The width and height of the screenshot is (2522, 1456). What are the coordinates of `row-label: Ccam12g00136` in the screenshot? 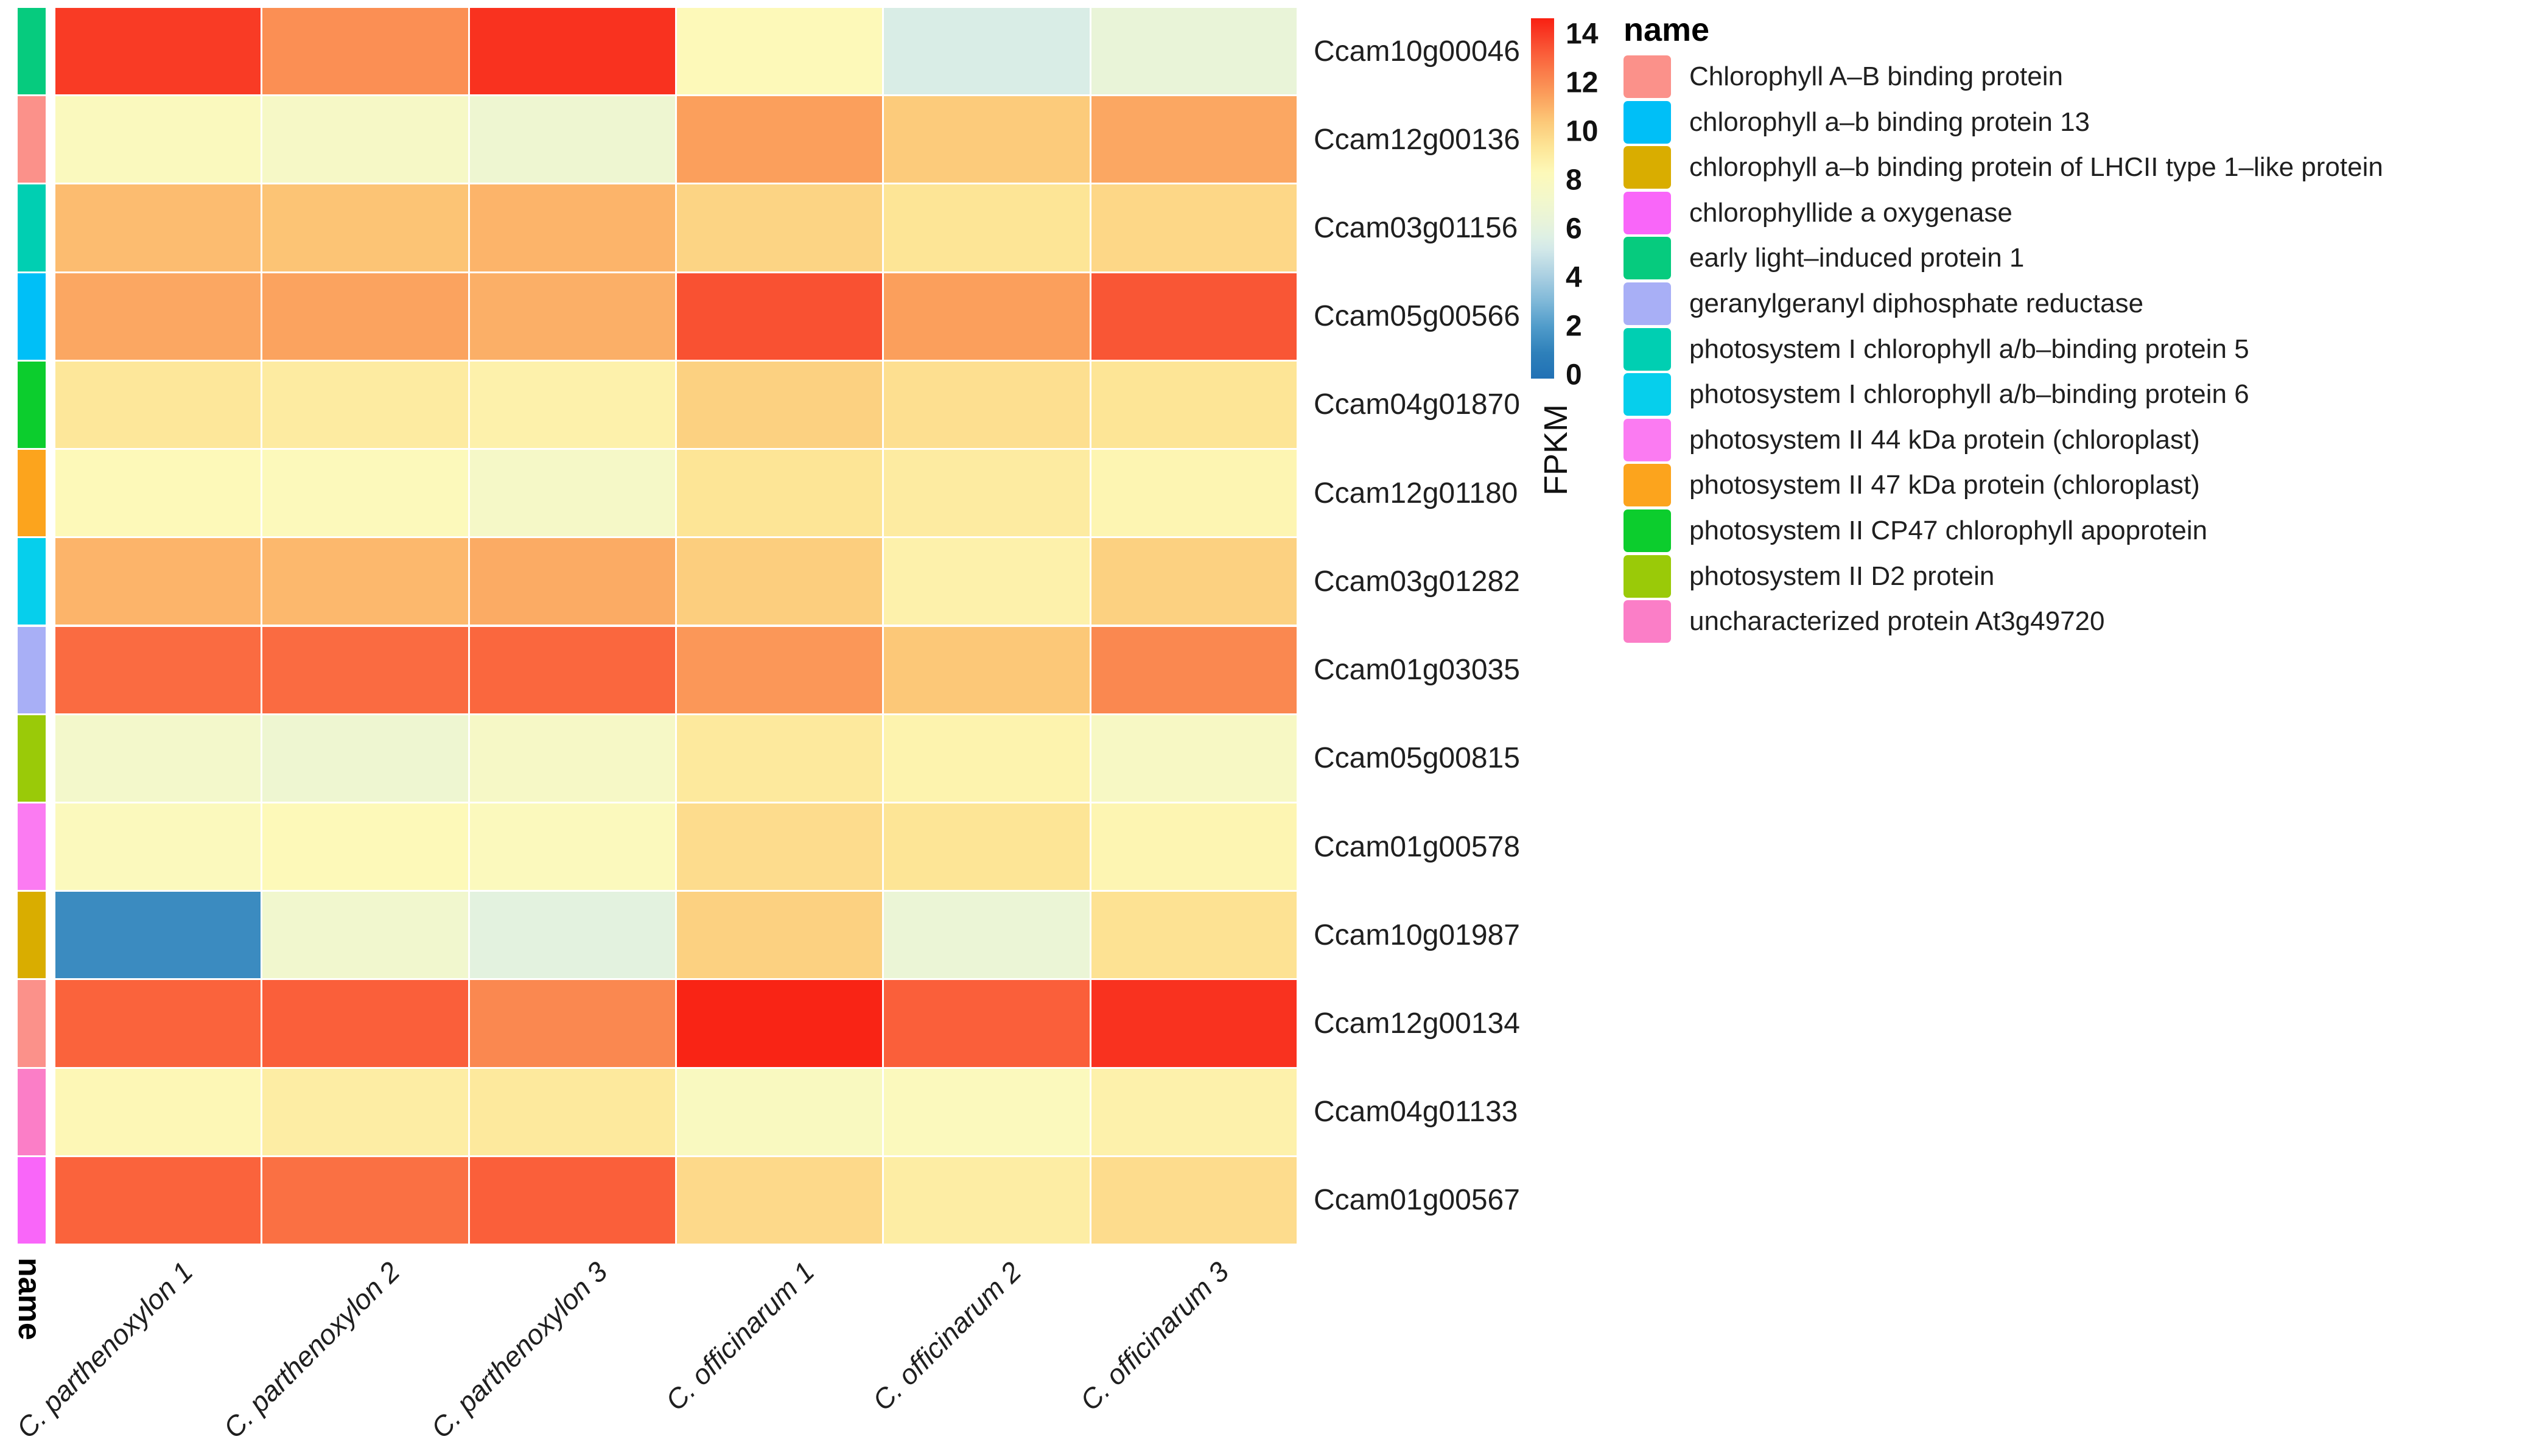 It's located at (1417, 139).